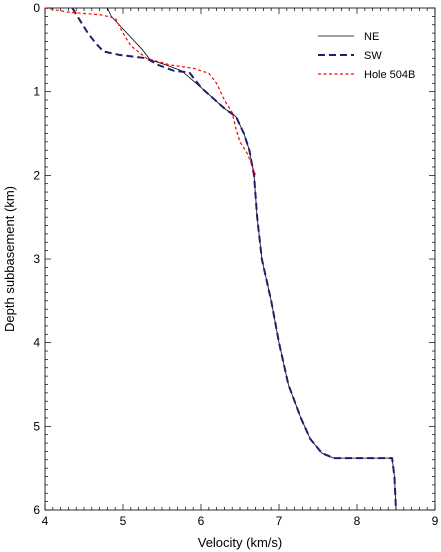 This screenshot has height=552, width=441. What do you see at coordinates (371, 37) in the screenshot?
I see `legend-label: NE` at bounding box center [371, 37].